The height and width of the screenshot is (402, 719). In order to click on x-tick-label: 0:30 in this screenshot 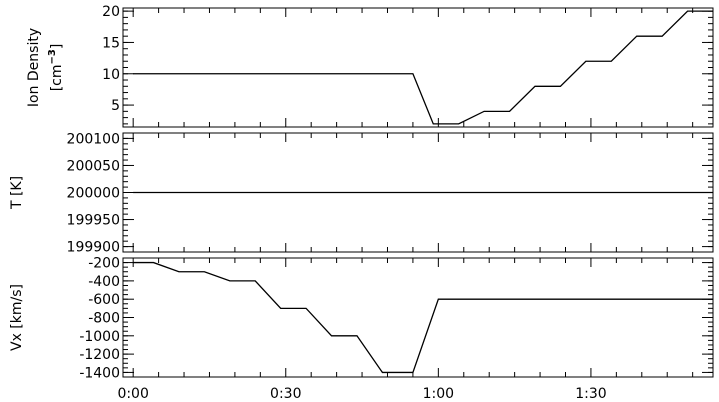, I will do `click(285, 394)`.